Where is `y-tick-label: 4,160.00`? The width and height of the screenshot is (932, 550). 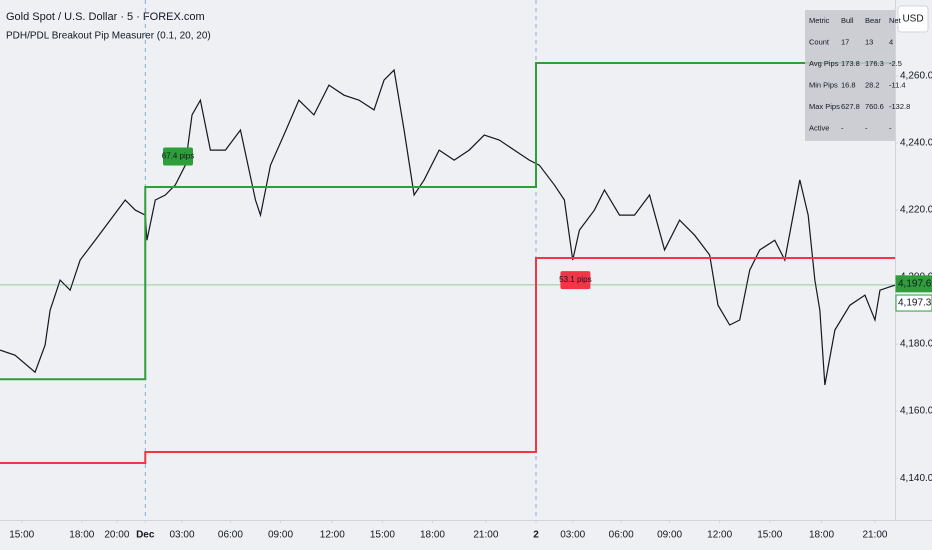
y-tick-label: 4,160.00 is located at coordinates (916, 411).